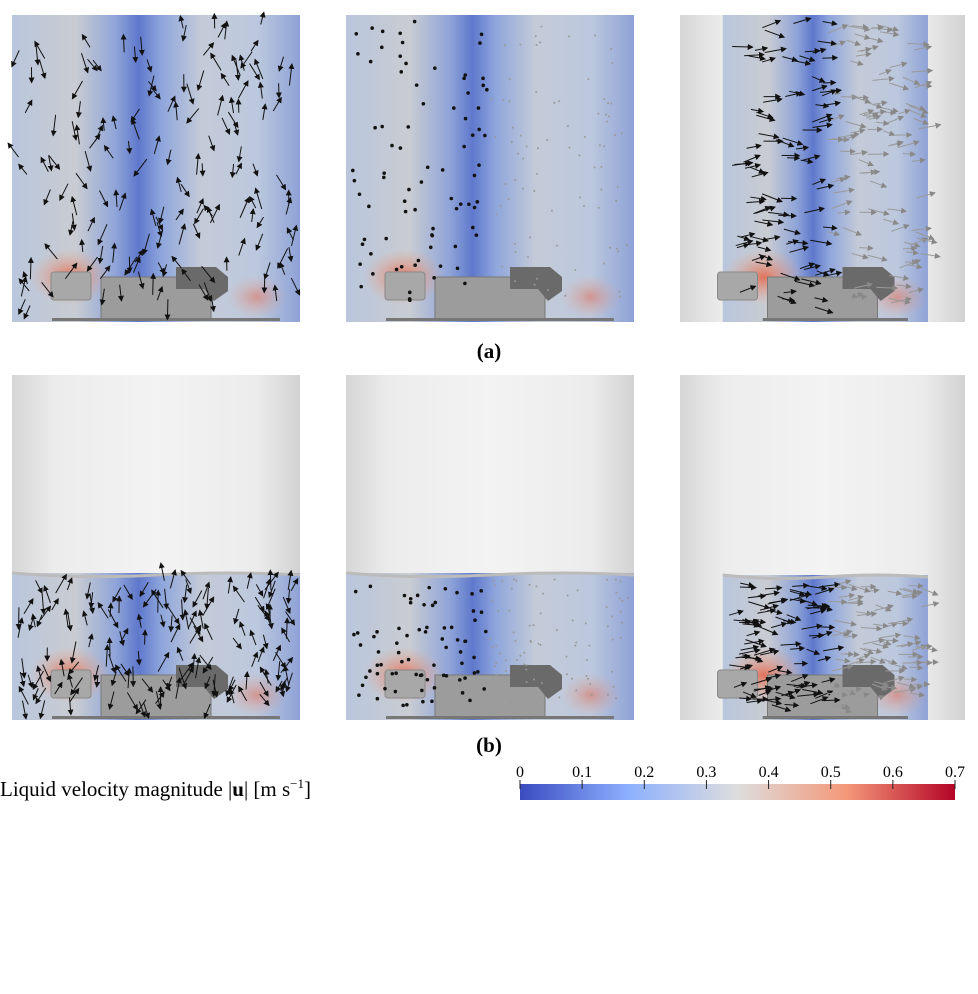 This screenshot has height=994, width=978. I want to click on colorbar-tick-label: 0.3, so click(706, 772).